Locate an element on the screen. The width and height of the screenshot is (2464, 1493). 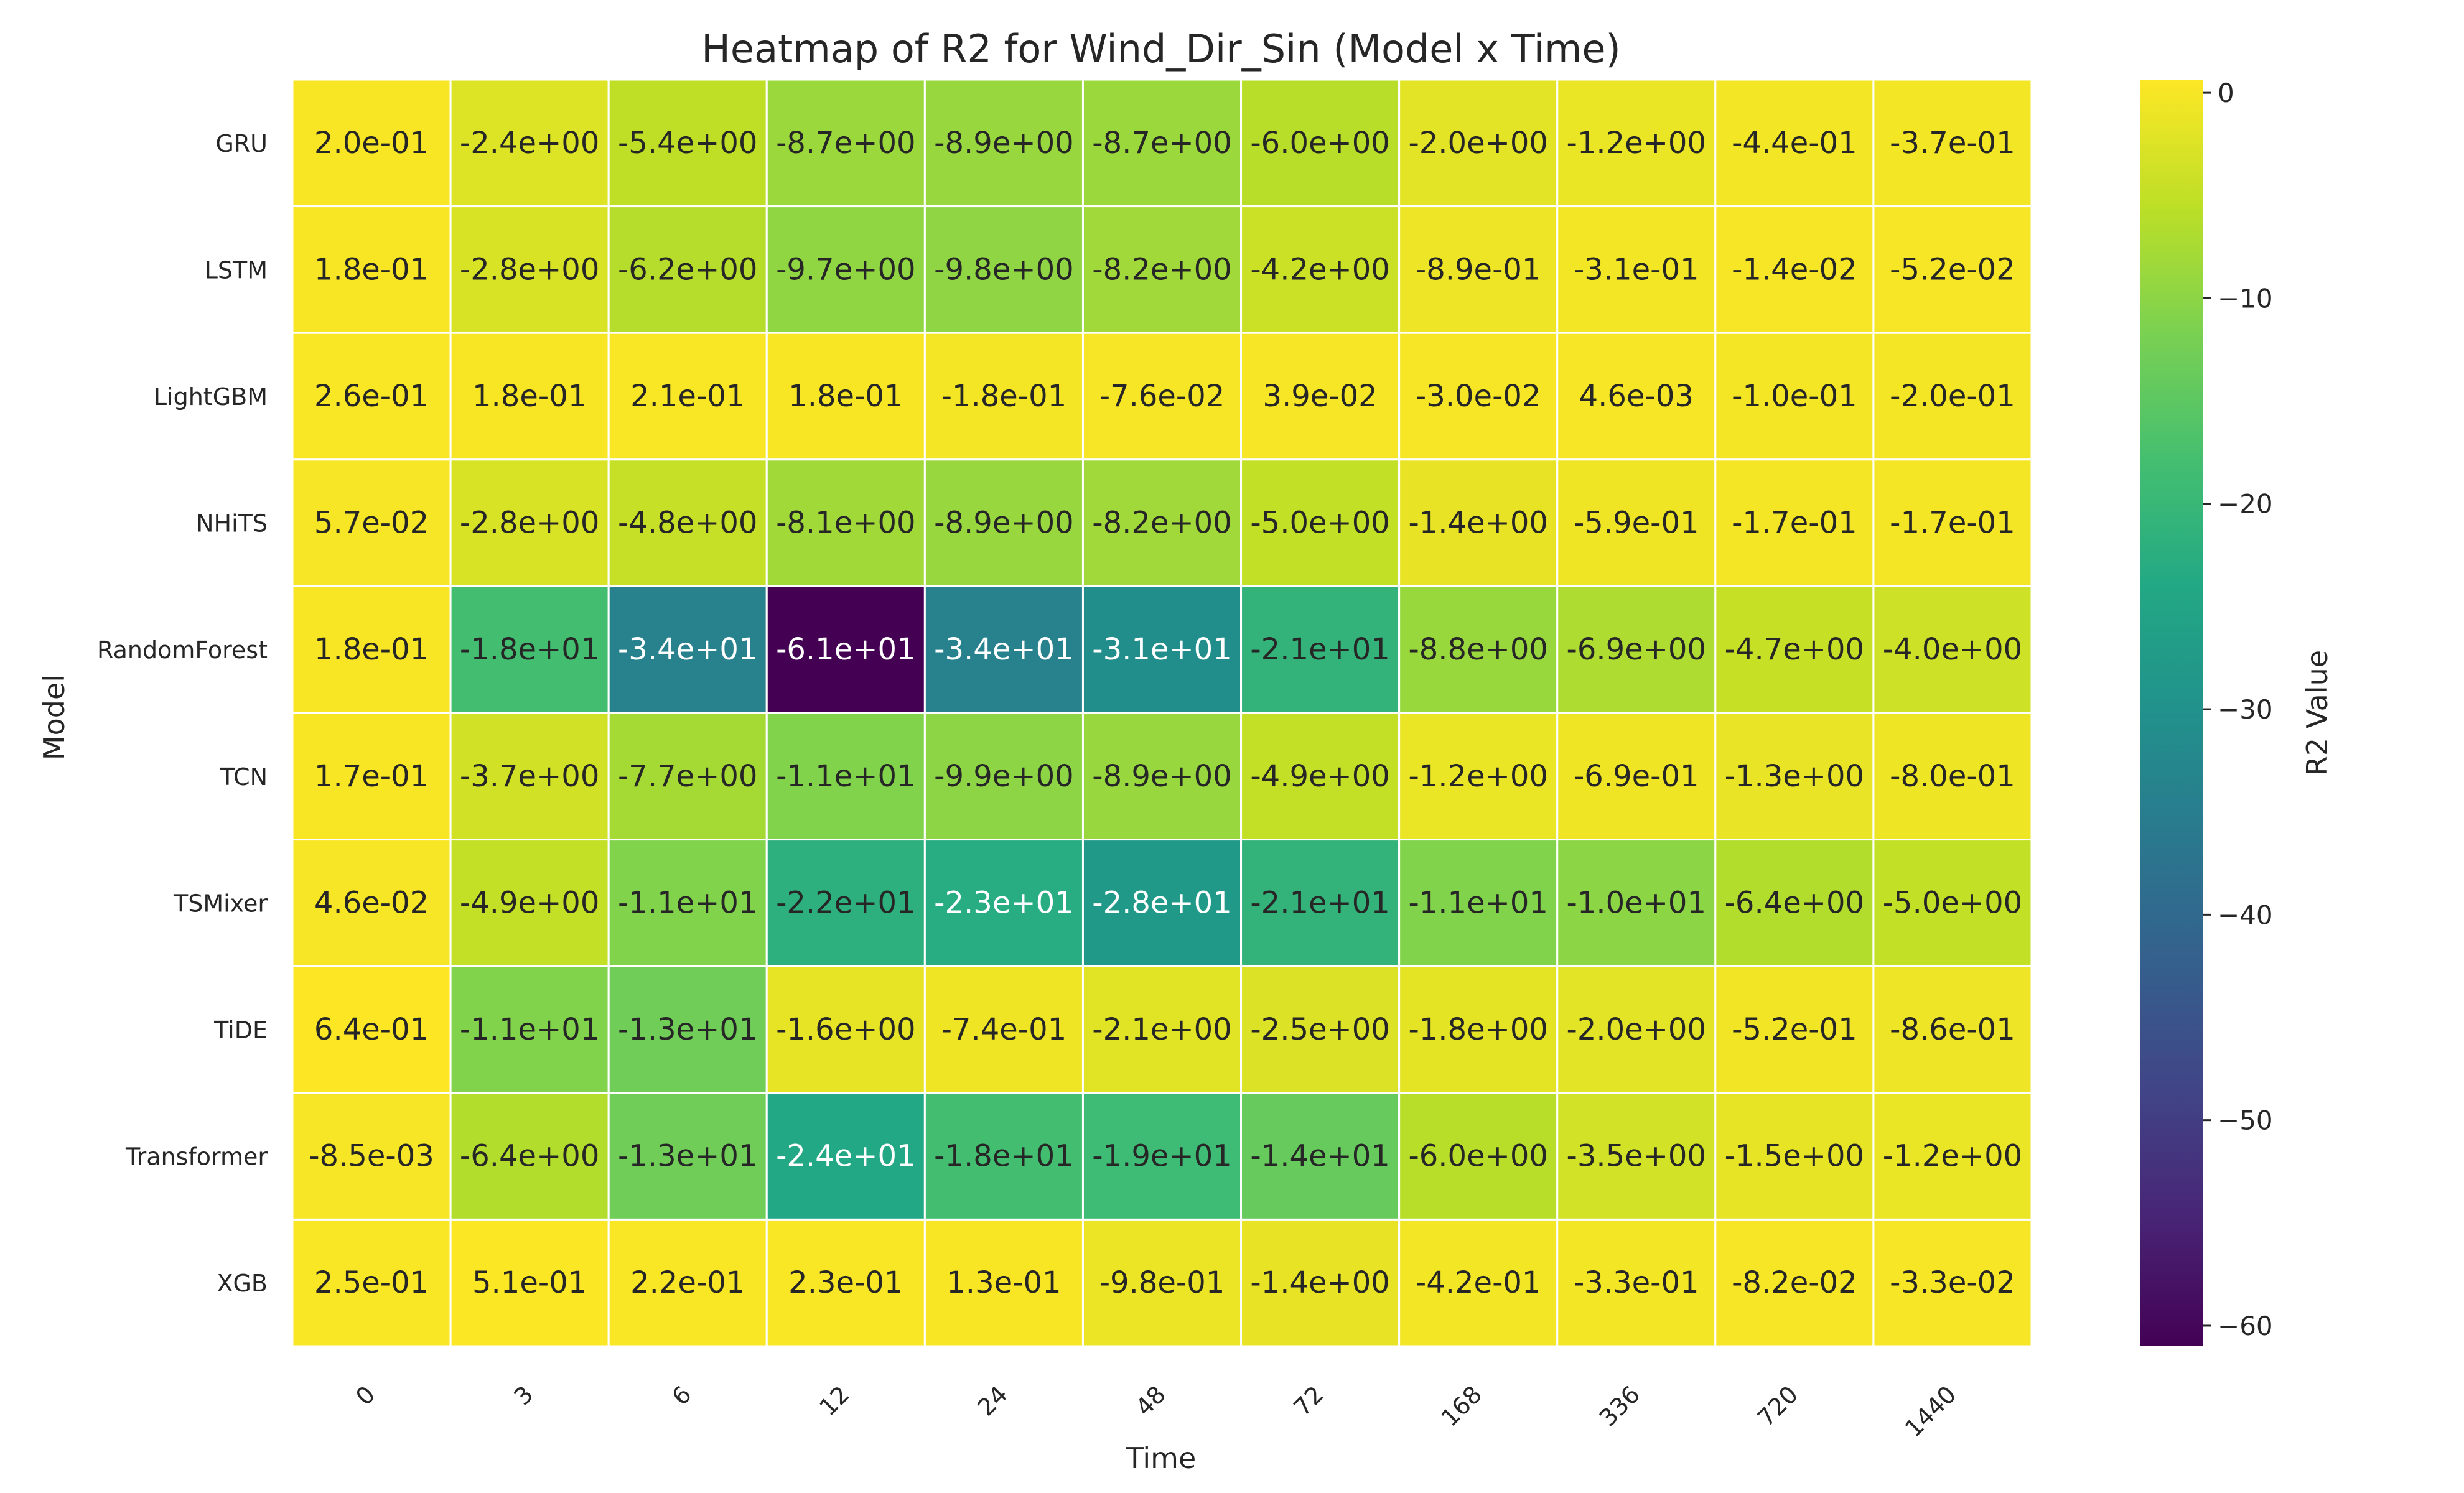
cell-value-label: -1.6e+00 is located at coordinates (845, 1029).